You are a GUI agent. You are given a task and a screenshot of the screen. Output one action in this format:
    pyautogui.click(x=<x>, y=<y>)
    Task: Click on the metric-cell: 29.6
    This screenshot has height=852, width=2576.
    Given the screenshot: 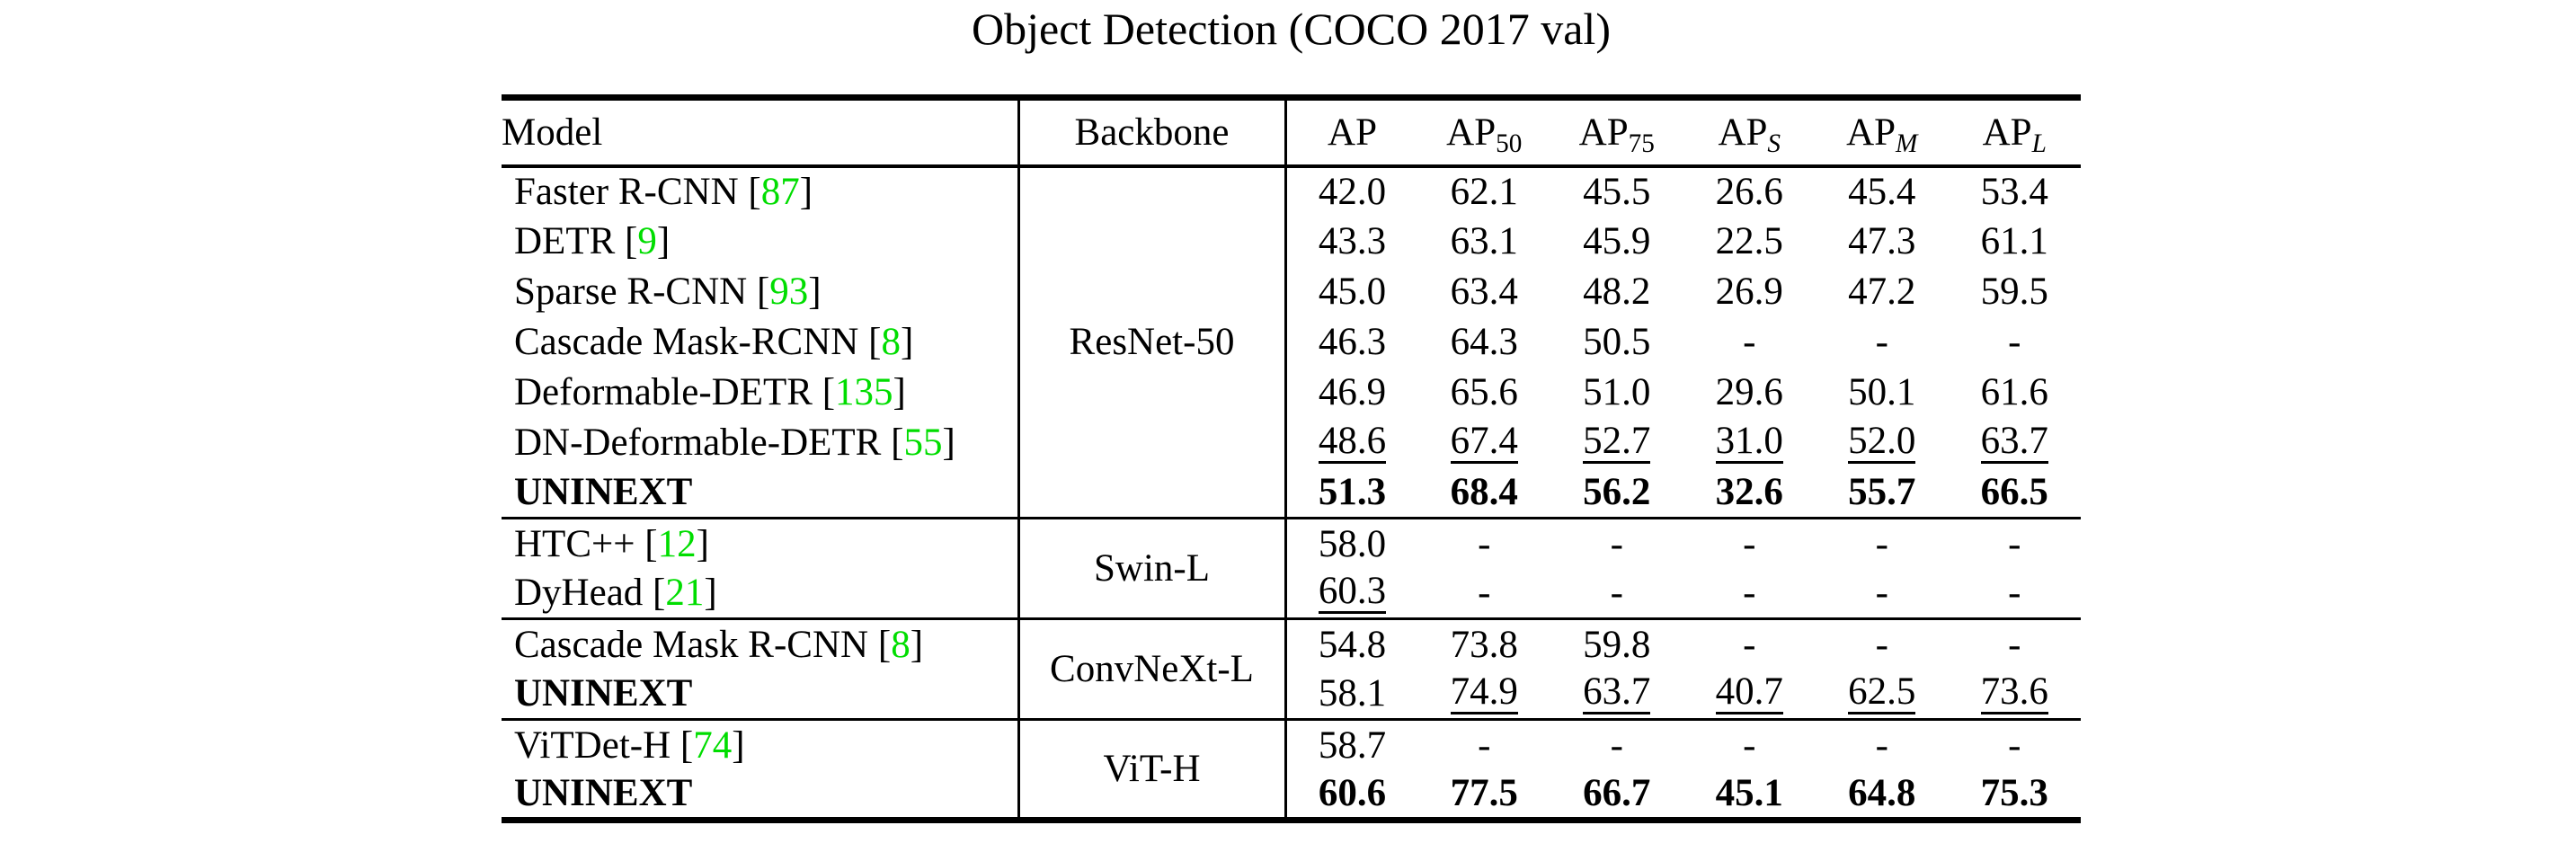 What is the action you would take?
    pyautogui.click(x=1750, y=393)
    